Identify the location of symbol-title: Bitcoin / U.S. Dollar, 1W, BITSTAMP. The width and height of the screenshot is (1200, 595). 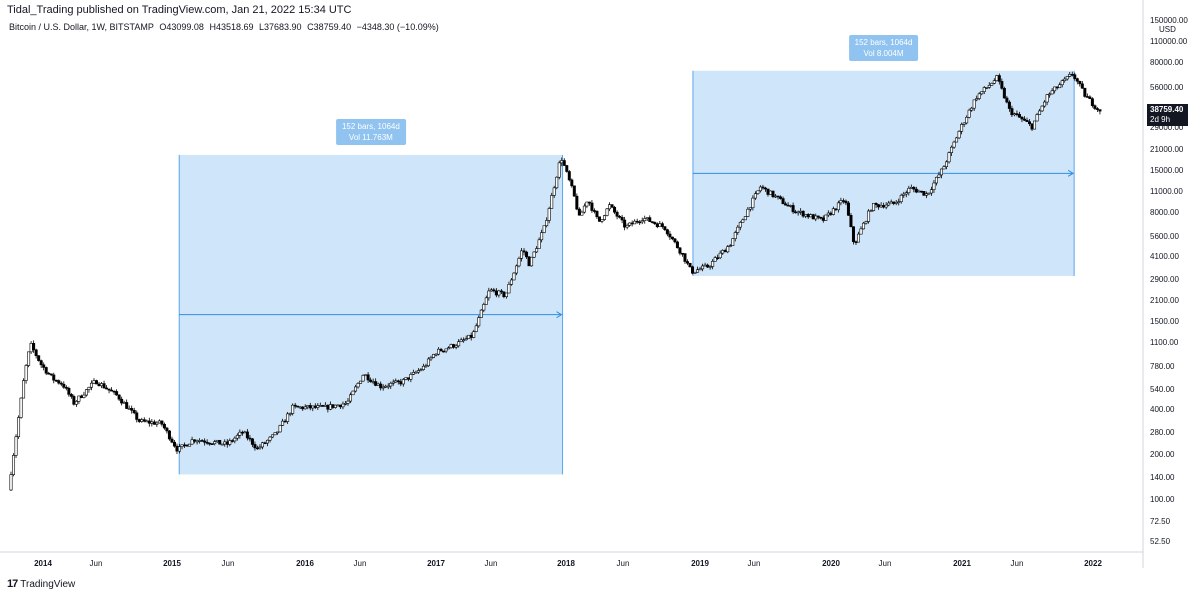
(81, 27).